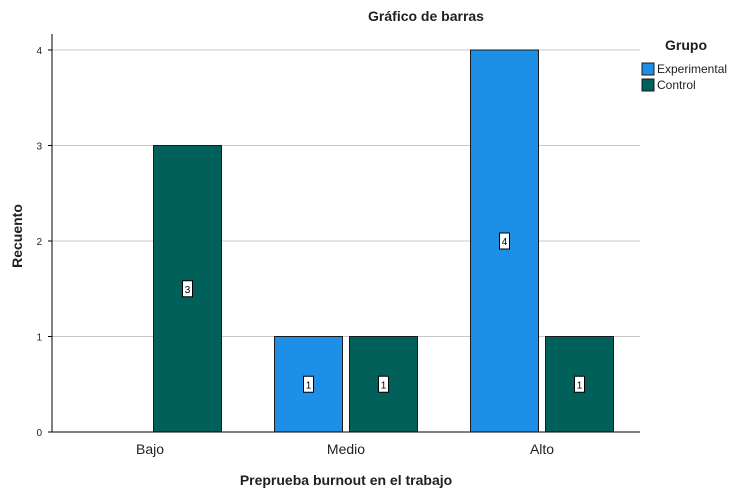 The height and width of the screenshot is (490, 737). I want to click on y-tick-label: 3, so click(39, 147).